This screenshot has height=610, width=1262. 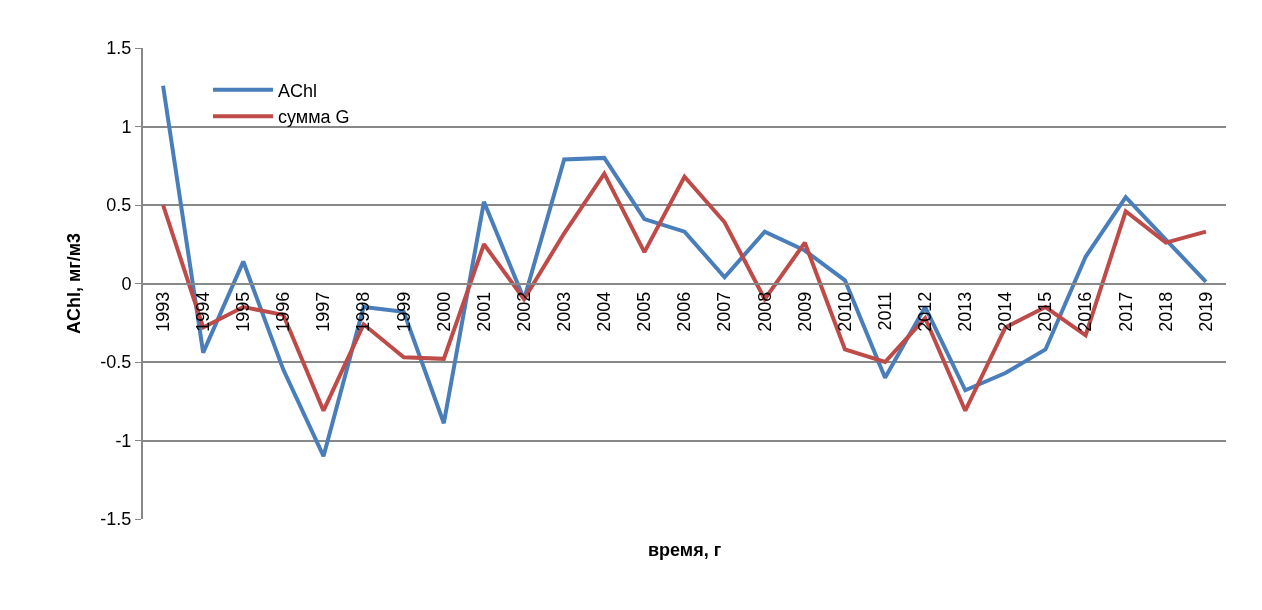 What do you see at coordinates (403, 311) in the screenshot?
I see `x-tick-label: 1999` at bounding box center [403, 311].